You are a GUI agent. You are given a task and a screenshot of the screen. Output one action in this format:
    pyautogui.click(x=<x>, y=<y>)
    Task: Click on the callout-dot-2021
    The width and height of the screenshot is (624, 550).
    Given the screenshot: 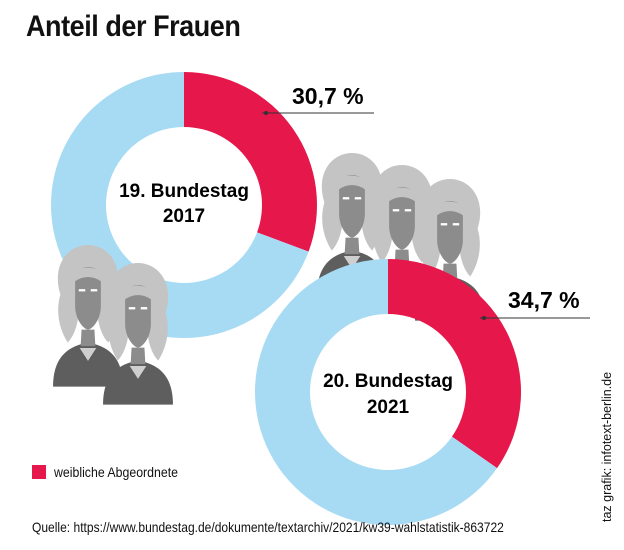 What is the action you would take?
    pyautogui.click(x=484, y=318)
    